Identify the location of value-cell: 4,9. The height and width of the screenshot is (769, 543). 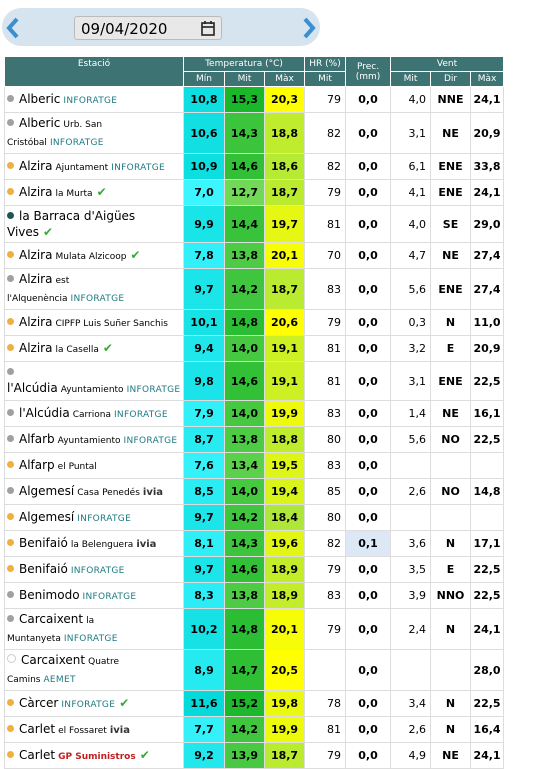
(411, 755).